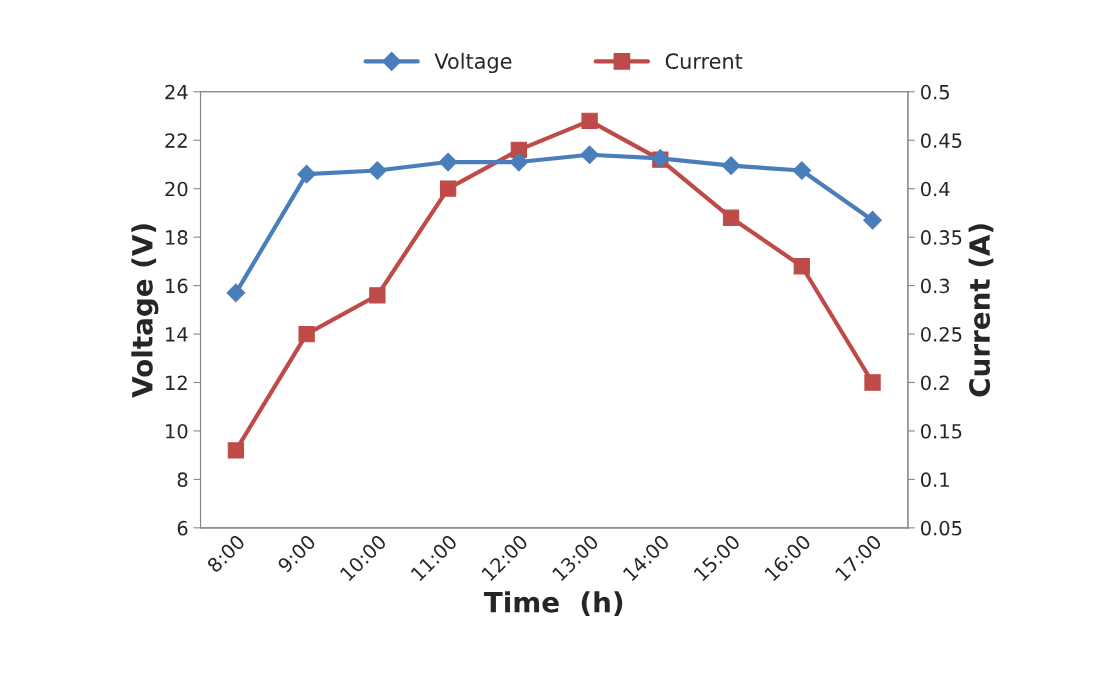 The height and width of the screenshot is (675, 1114). I want to click on legend-label: Voltage, so click(473, 63).